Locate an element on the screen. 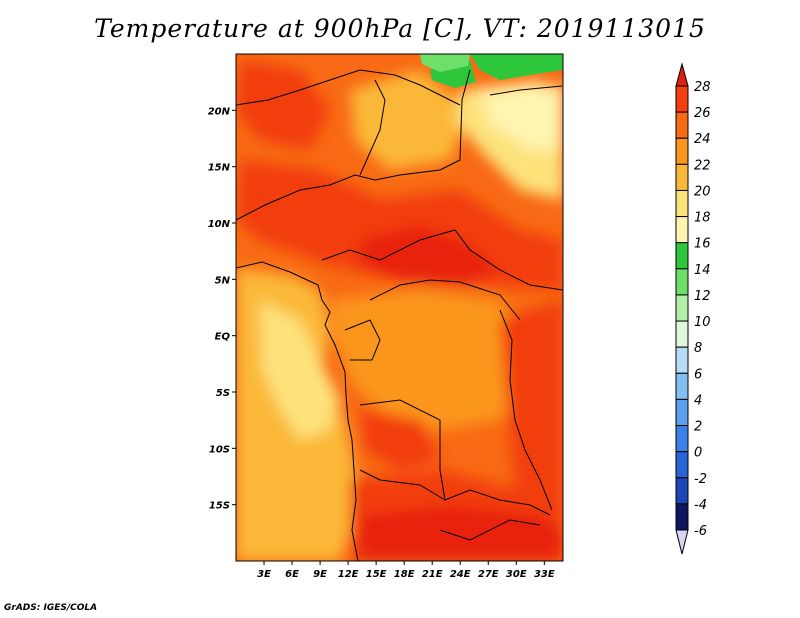 The height and width of the screenshot is (618, 800). field-sahel-core is located at coordinates (430, 255).